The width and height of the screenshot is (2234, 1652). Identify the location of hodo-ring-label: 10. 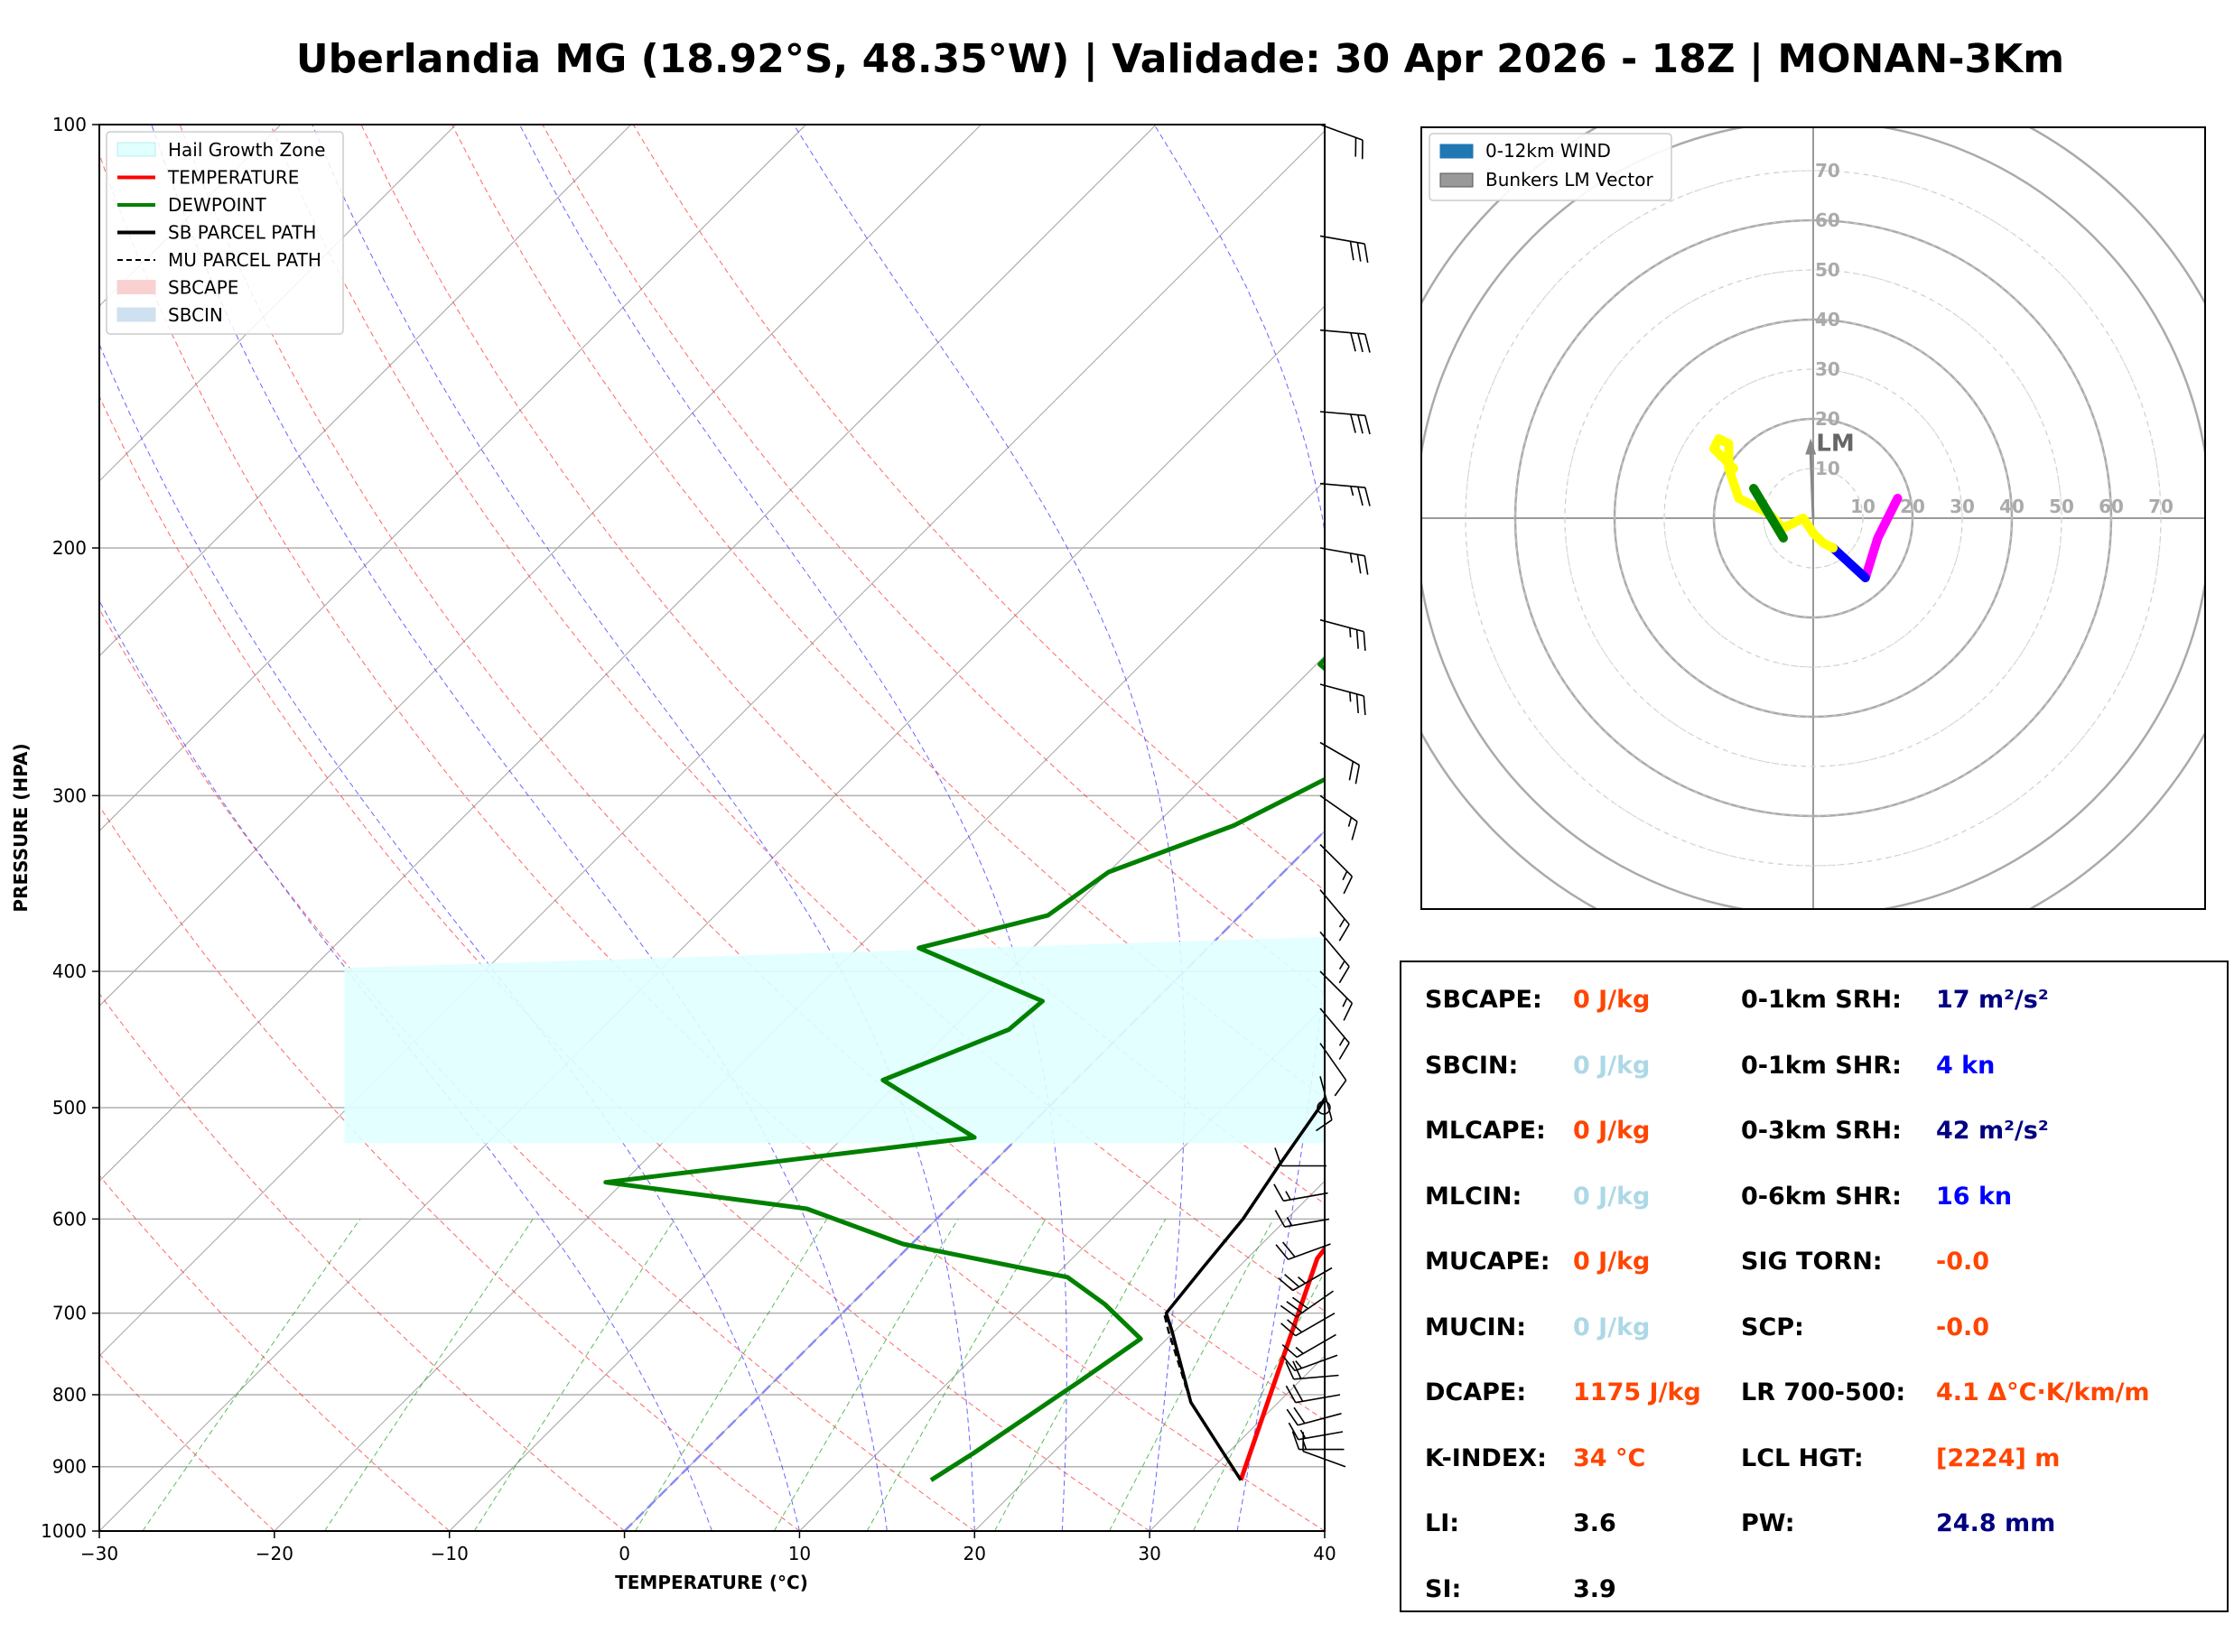
(1863, 506).